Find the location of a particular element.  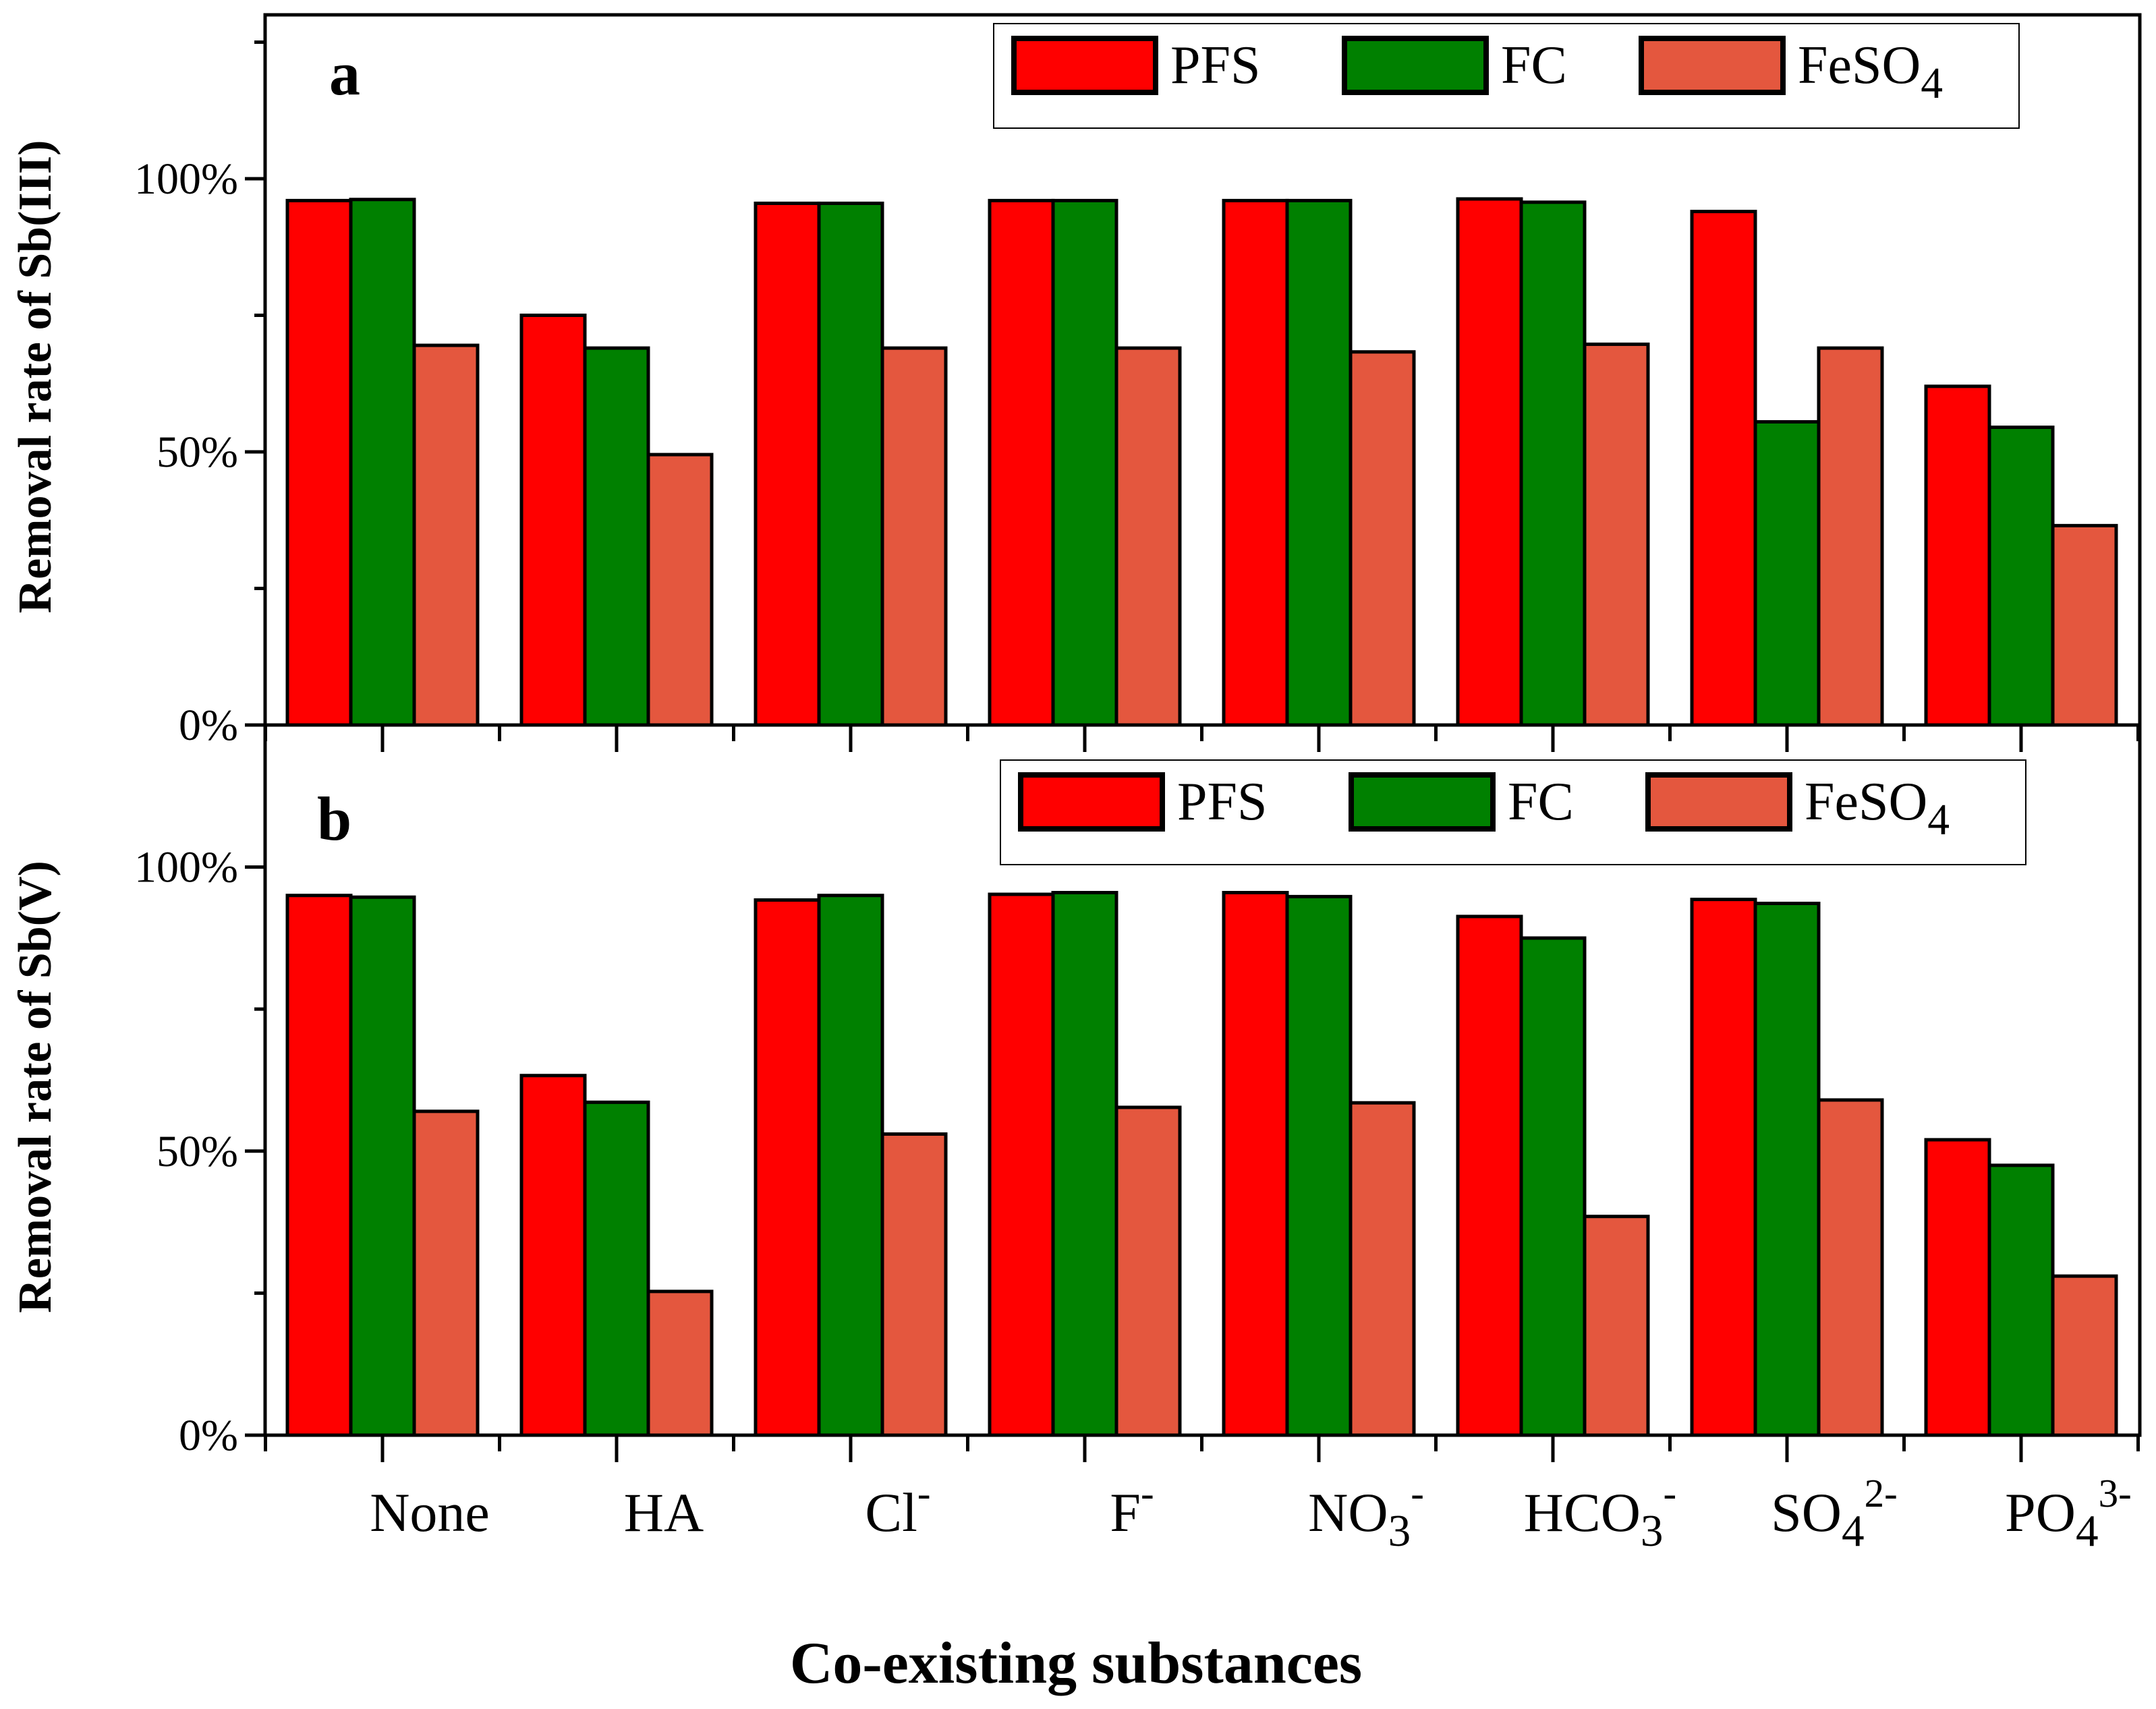

y-axis-title: Removal rate of Sb(V) is located at coordinates (35, 1087).